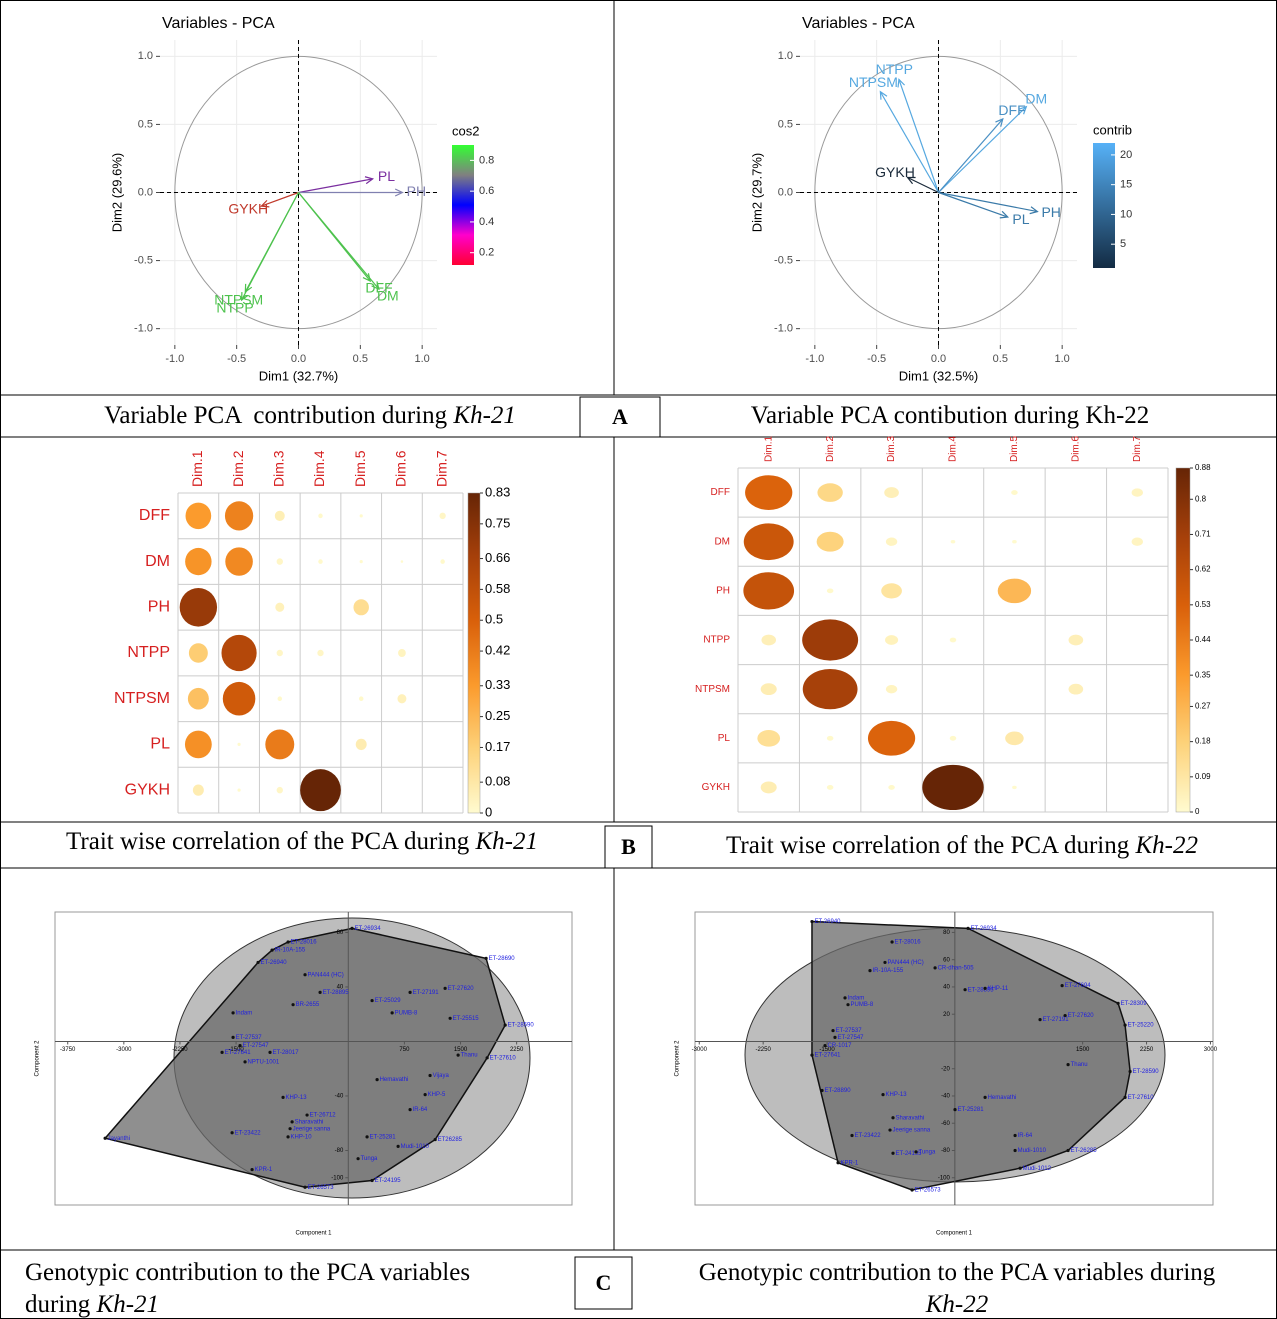 Image resolution: width=1277 pixels, height=1319 pixels. Describe the element at coordinates (450, 1140) in the screenshot. I see `genotype-label: ET26285` at that location.